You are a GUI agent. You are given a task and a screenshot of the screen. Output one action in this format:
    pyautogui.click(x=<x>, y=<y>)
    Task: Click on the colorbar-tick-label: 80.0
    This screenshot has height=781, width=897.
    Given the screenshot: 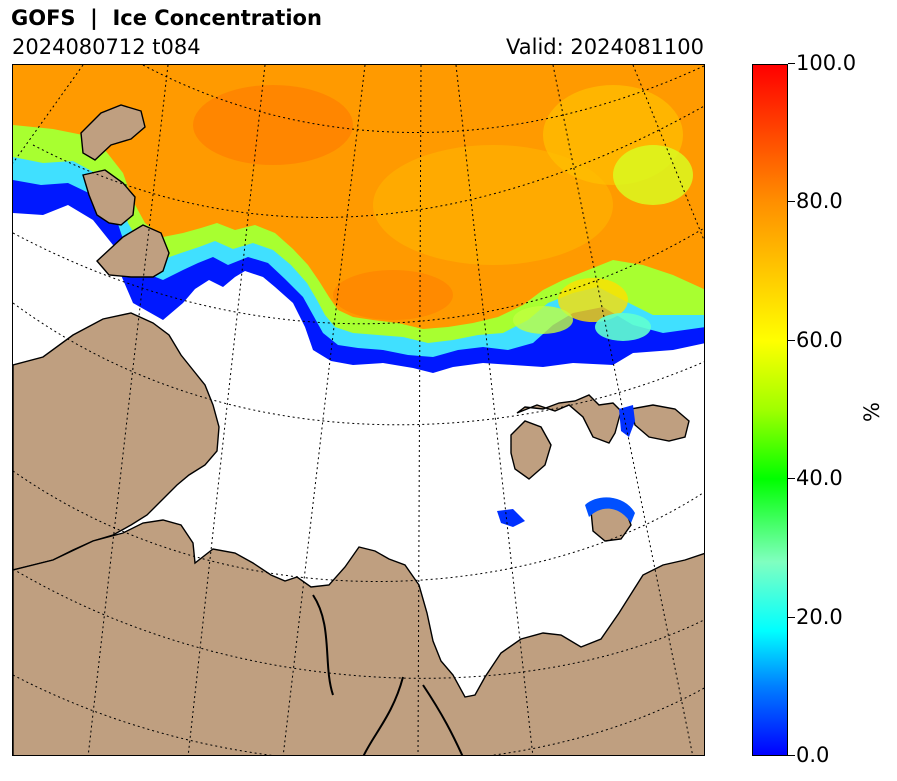 What is the action you would take?
    pyautogui.click(x=819, y=201)
    